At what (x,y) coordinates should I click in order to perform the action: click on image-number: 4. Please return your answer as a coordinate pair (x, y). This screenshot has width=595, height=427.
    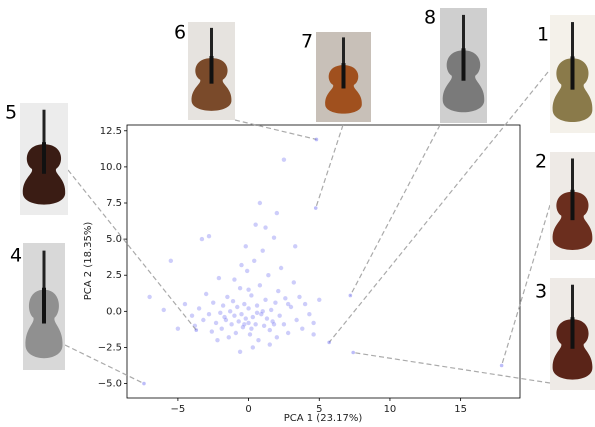
    Looking at the image, I should click on (16, 256).